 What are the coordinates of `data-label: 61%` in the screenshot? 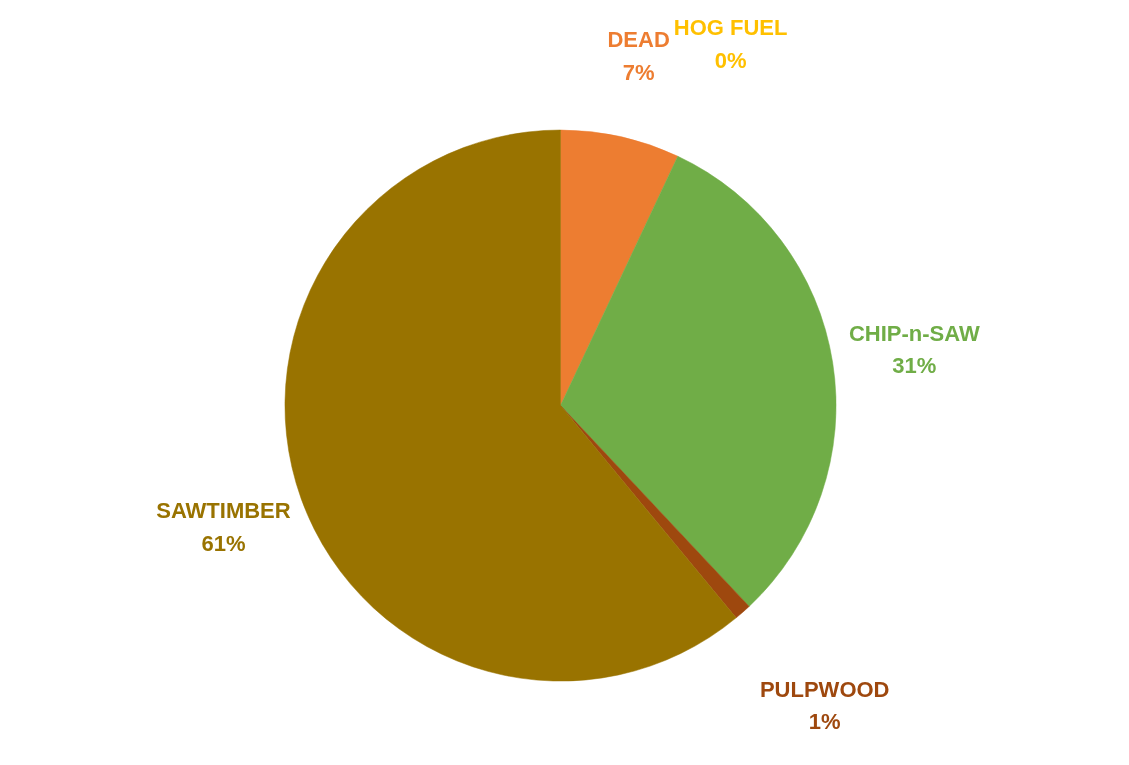 It's located at (223, 543).